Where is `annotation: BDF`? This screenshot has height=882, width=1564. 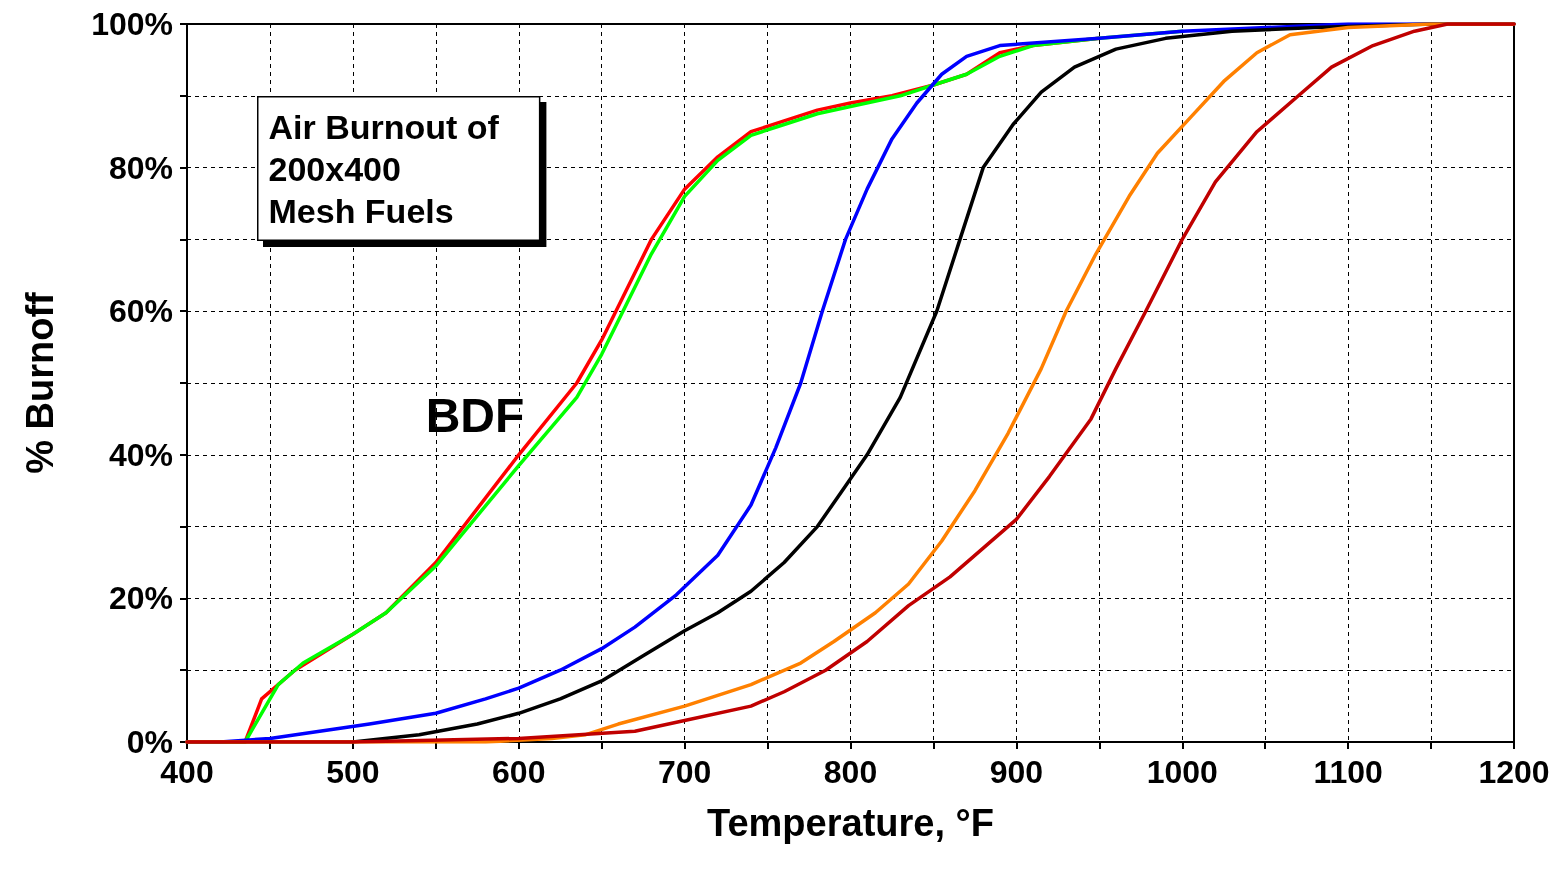 annotation: BDF is located at coordinates (475, 415).